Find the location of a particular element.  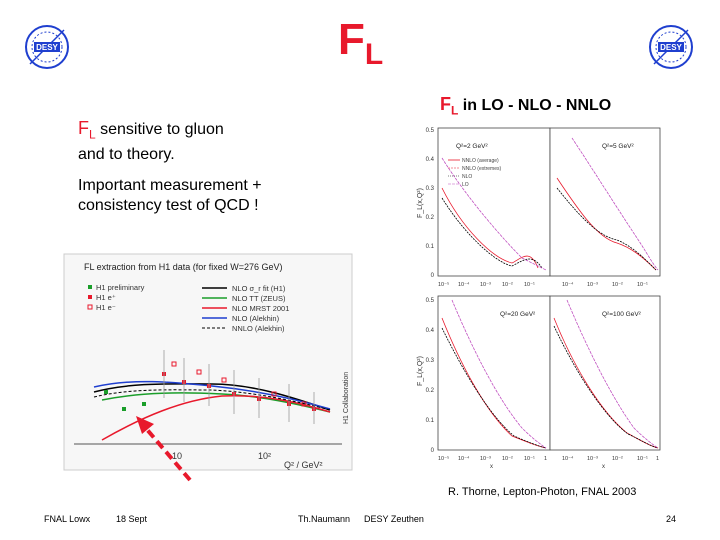

svg-text: Q²=20 GeV² is located at coordinates (518, 314).